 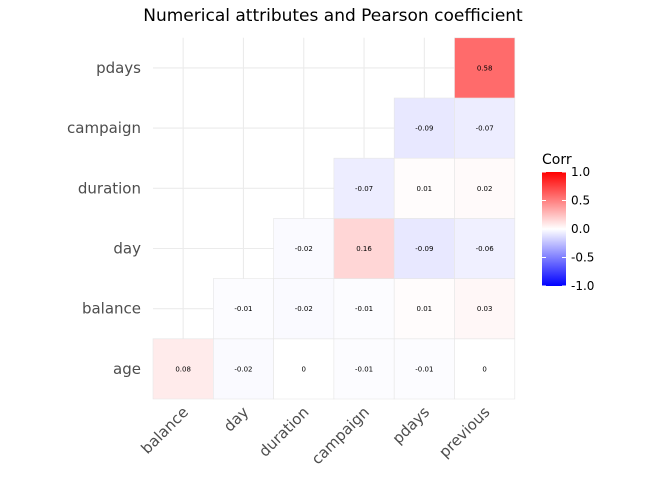 I want to click on cell-label-balance-duration: -0.02, so click(x=304, y=309).